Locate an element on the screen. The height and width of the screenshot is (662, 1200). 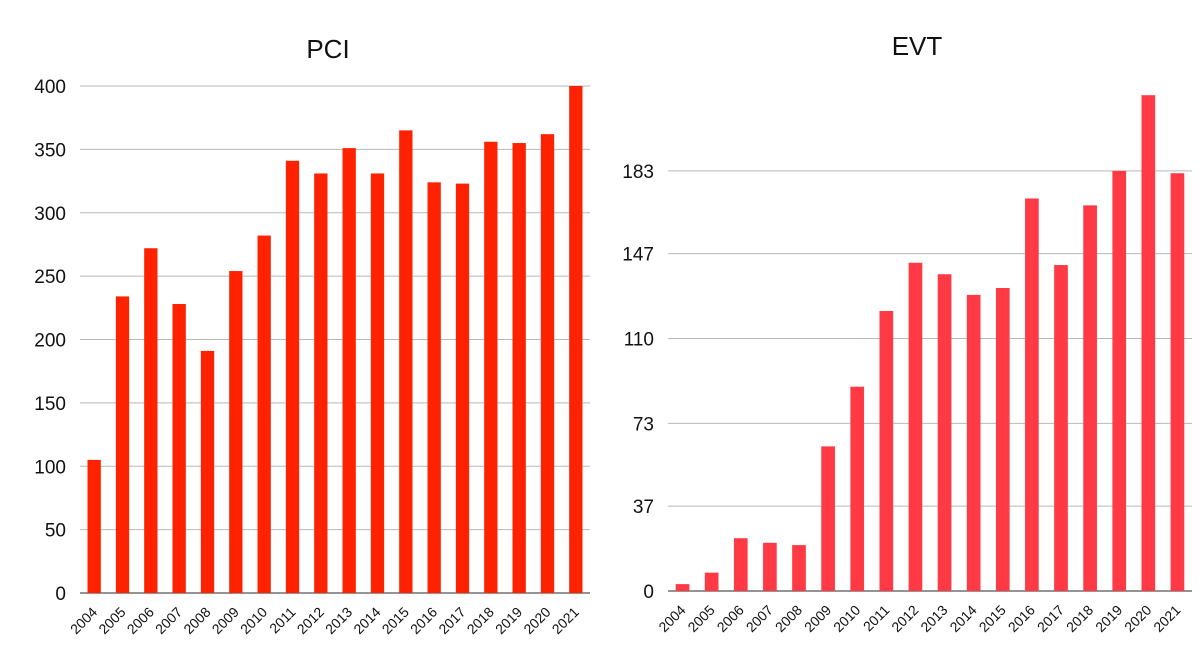
y-tick-label: 73 is located at coordinates (643, 424).